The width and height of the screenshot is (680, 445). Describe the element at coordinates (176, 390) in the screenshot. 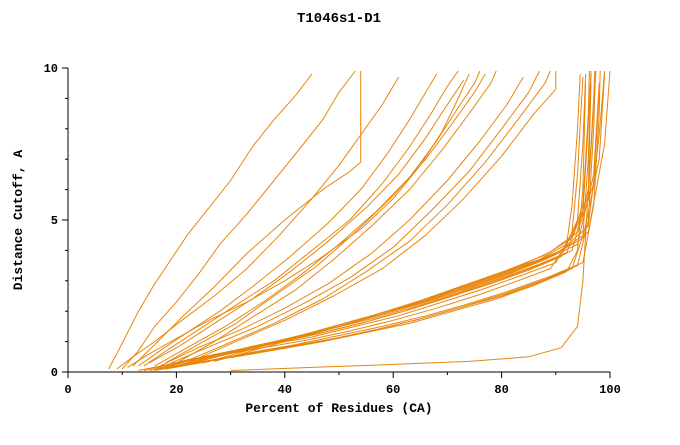

I see `x-tick-label: 20` at that location.